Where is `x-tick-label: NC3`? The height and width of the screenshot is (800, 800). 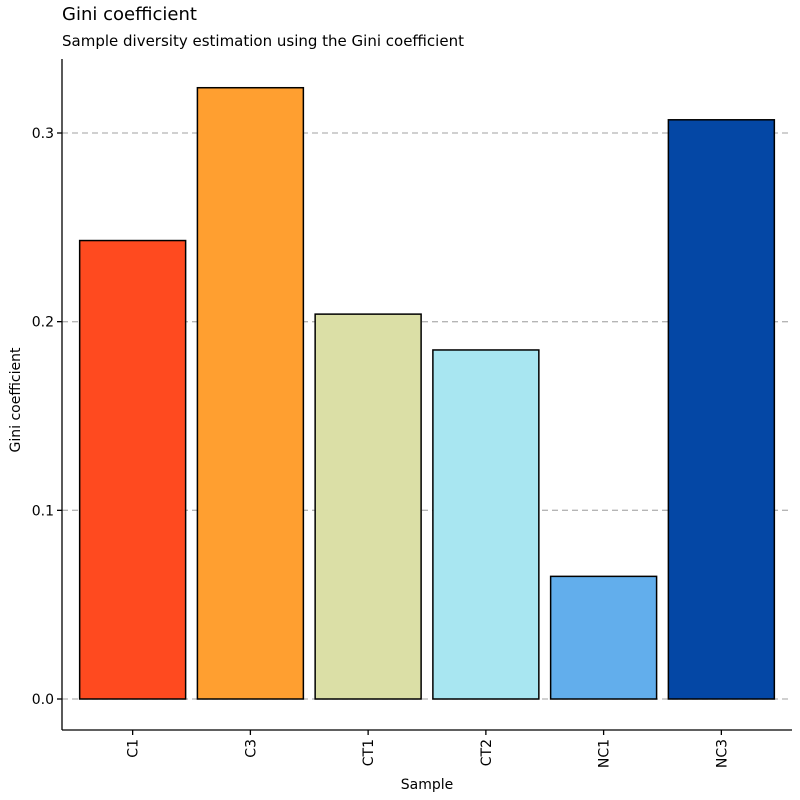 x-tick-label: NC3 is located at coordinates (722, 753).